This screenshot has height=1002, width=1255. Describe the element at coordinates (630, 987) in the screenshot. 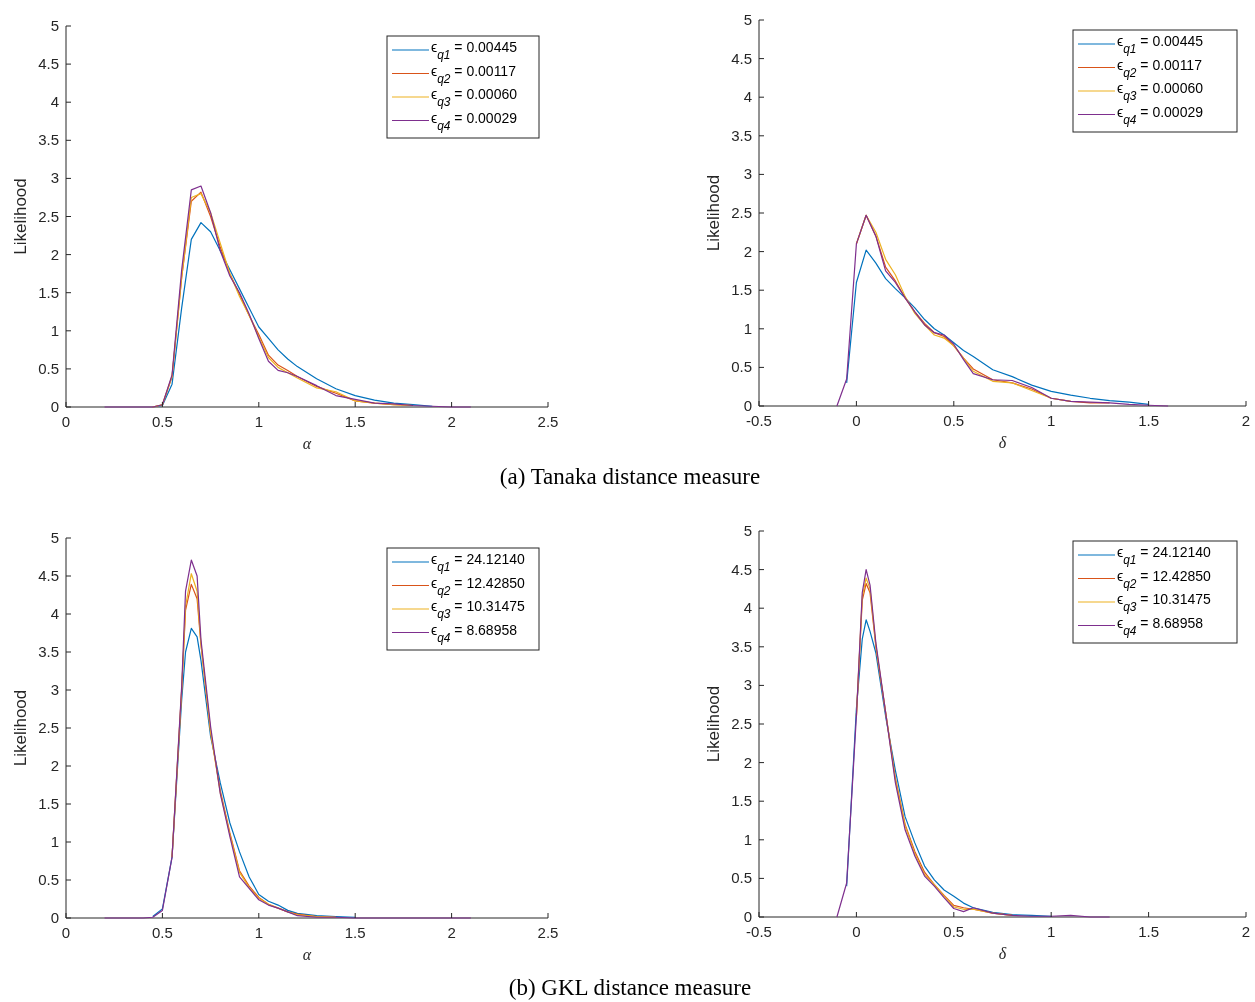

I see `text: (b) GKL distance measure` at that location.